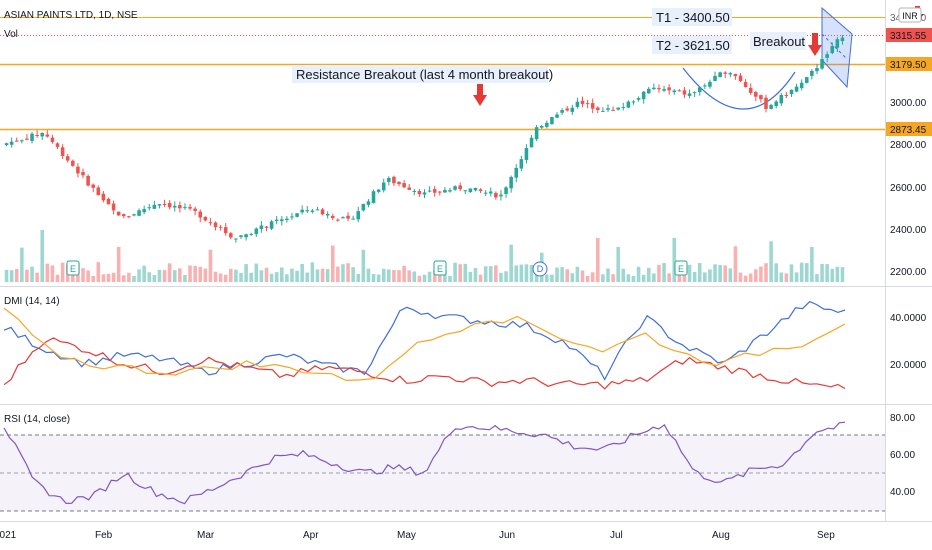 The height and width of the screenshot is (550, 932). What do you see at coordinates (71, 15) in the screenshot?
I see `symbol-title: ASIAN PAINTS LTD, 1D, NSE` at bounding box center [71, 15].